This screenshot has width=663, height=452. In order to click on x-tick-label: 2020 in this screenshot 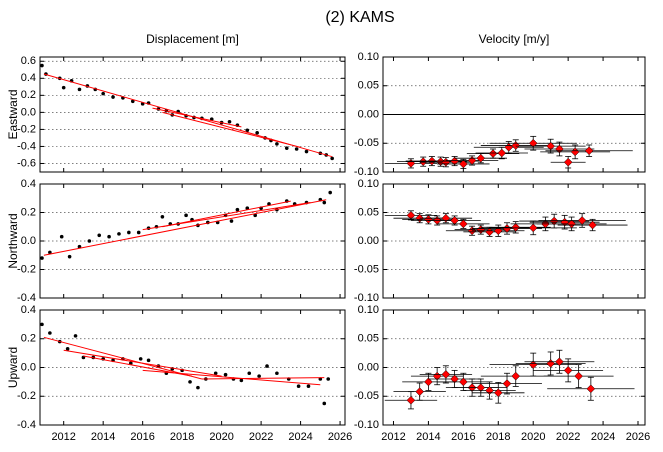, I will do `click(221, 437)`.